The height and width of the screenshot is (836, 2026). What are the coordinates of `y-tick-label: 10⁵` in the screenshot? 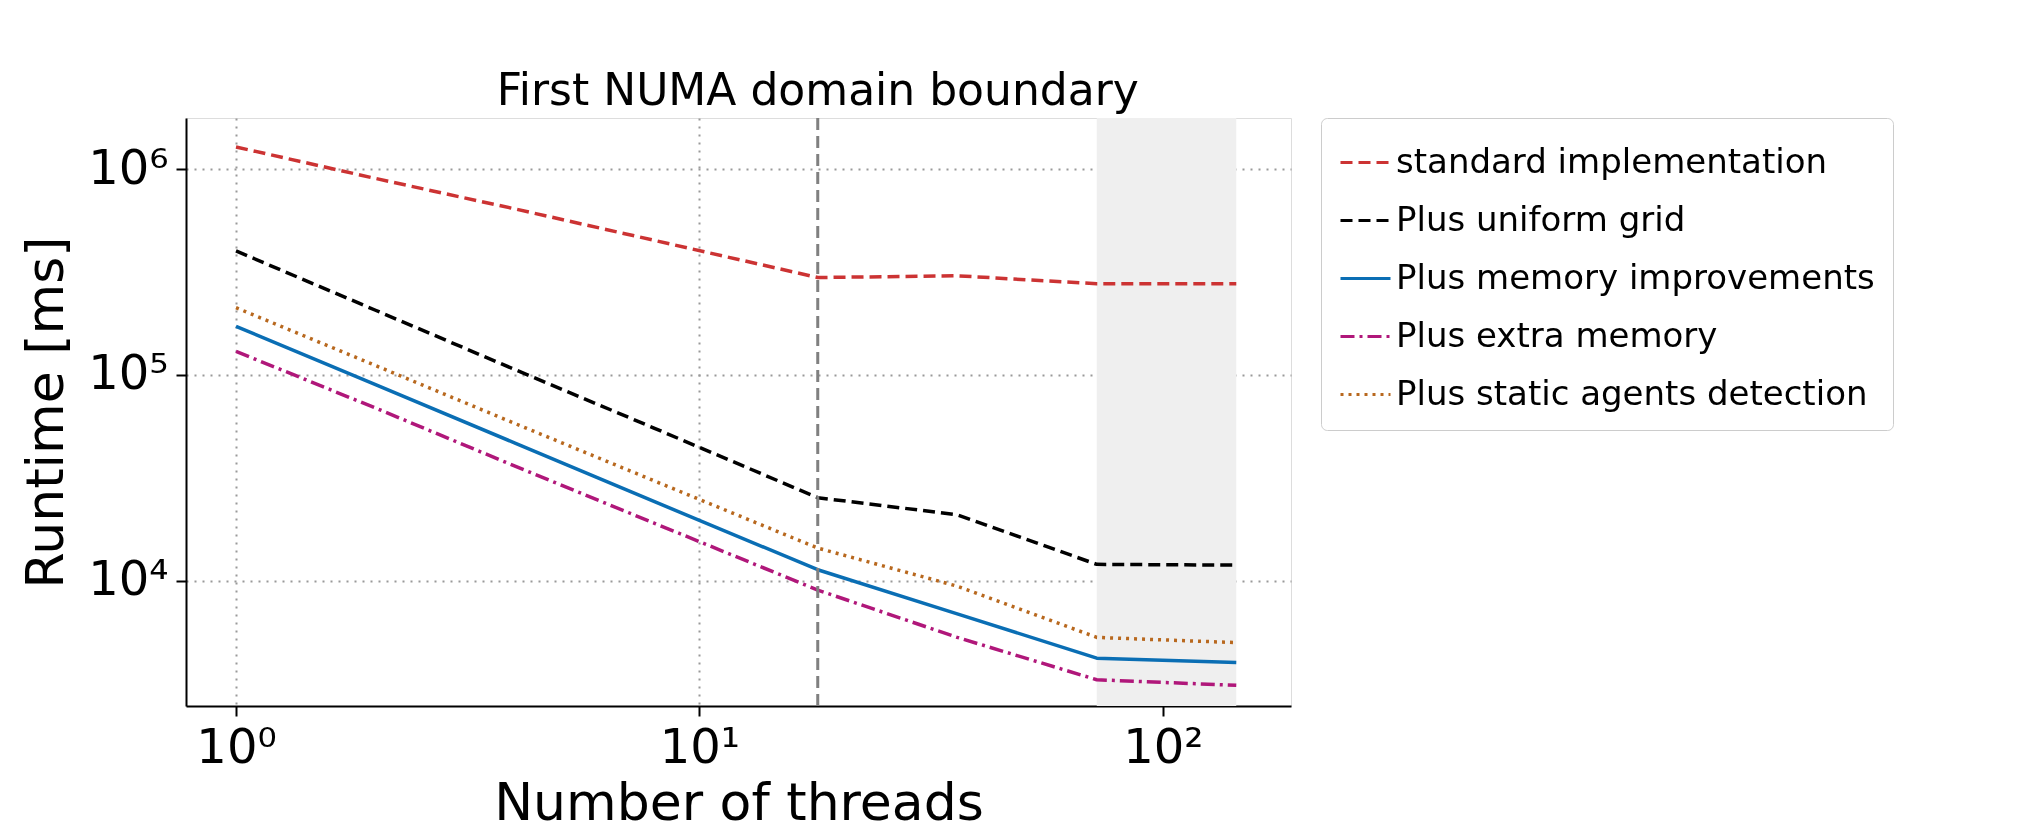 It's located at (128, 372).